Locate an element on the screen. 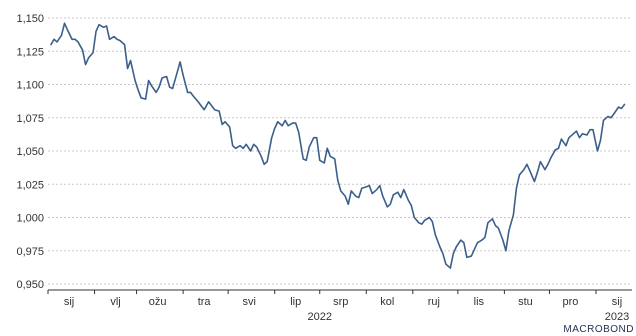  y-tick-label: 1,000 is located at coordinates (30, 219).